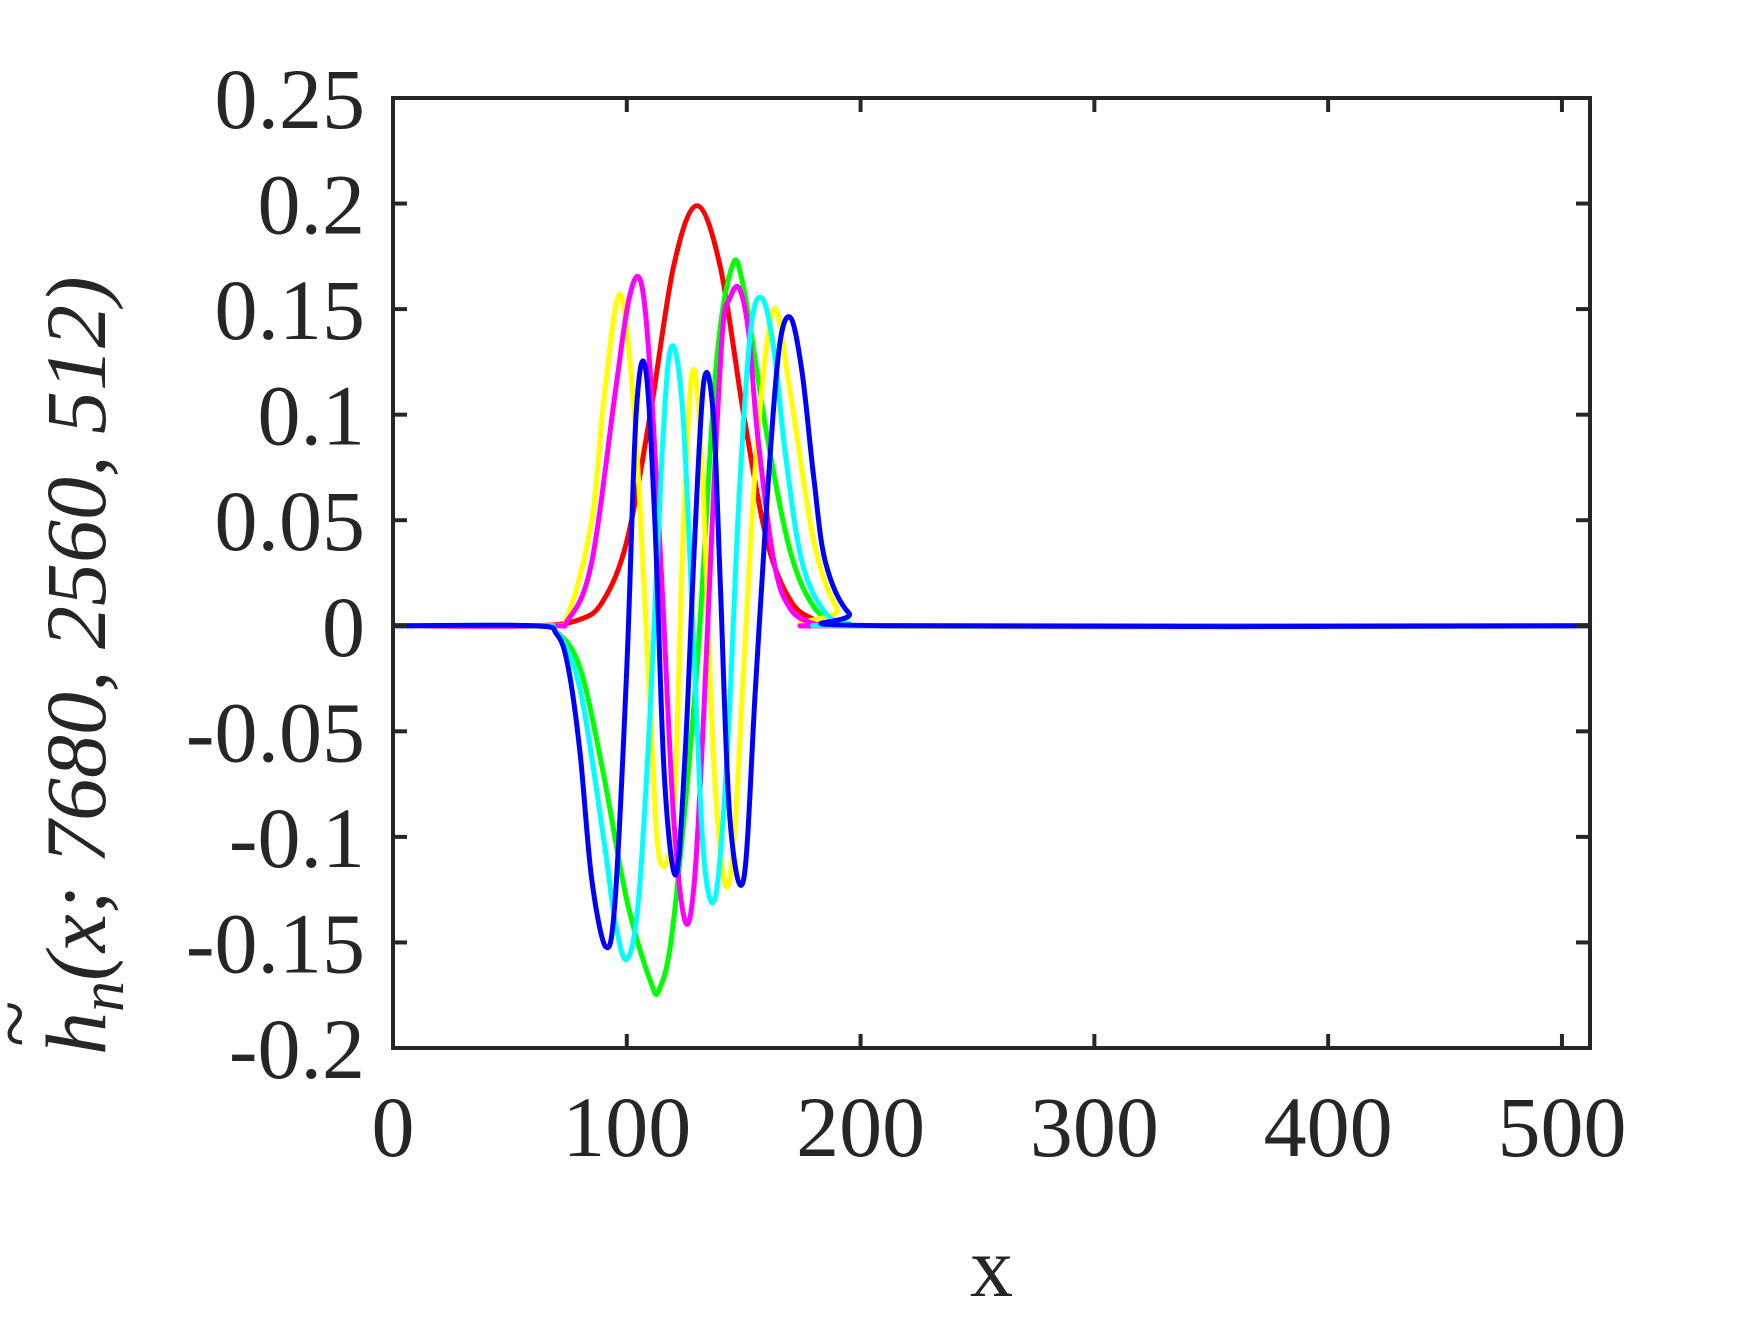  I want to click on y-tick-label: -0.1, so click(297, 838).